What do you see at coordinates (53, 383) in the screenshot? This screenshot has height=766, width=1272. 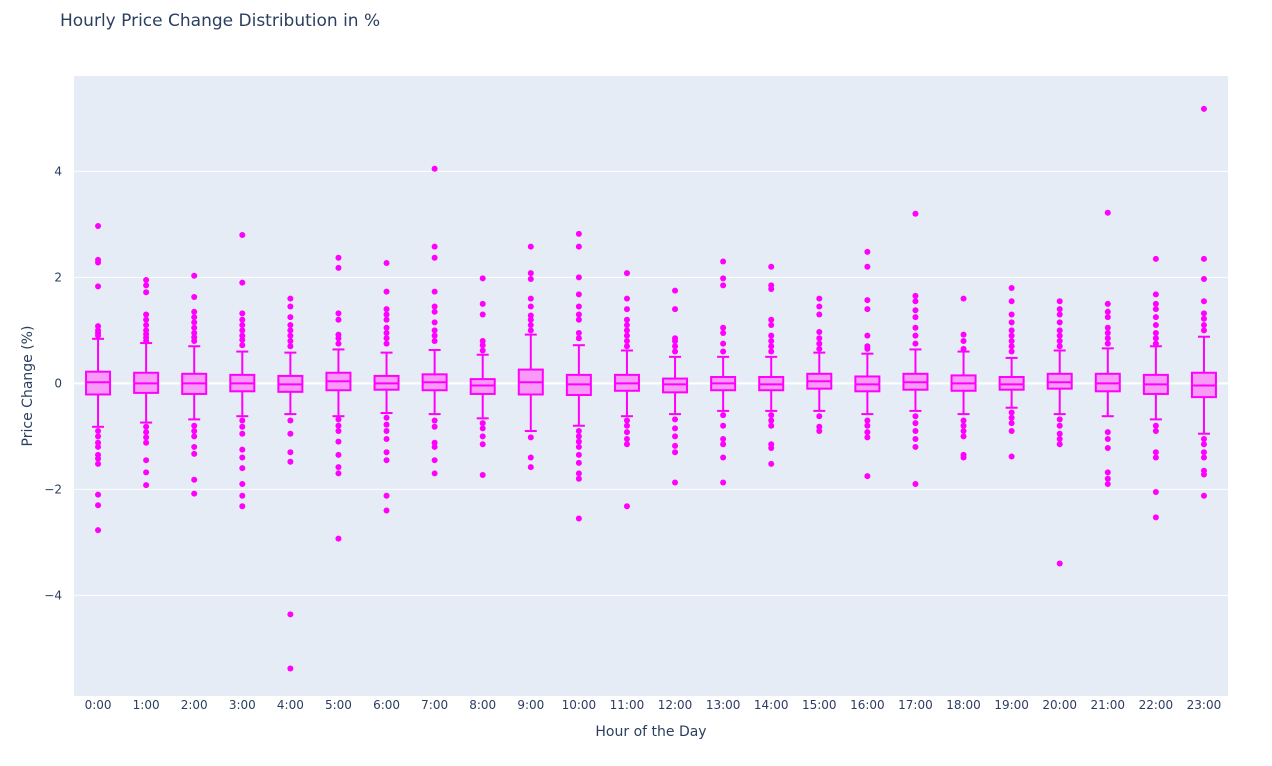 I see `y-axis-ticks: −4 −2 0 2 4` at bounding box center [53, 383].